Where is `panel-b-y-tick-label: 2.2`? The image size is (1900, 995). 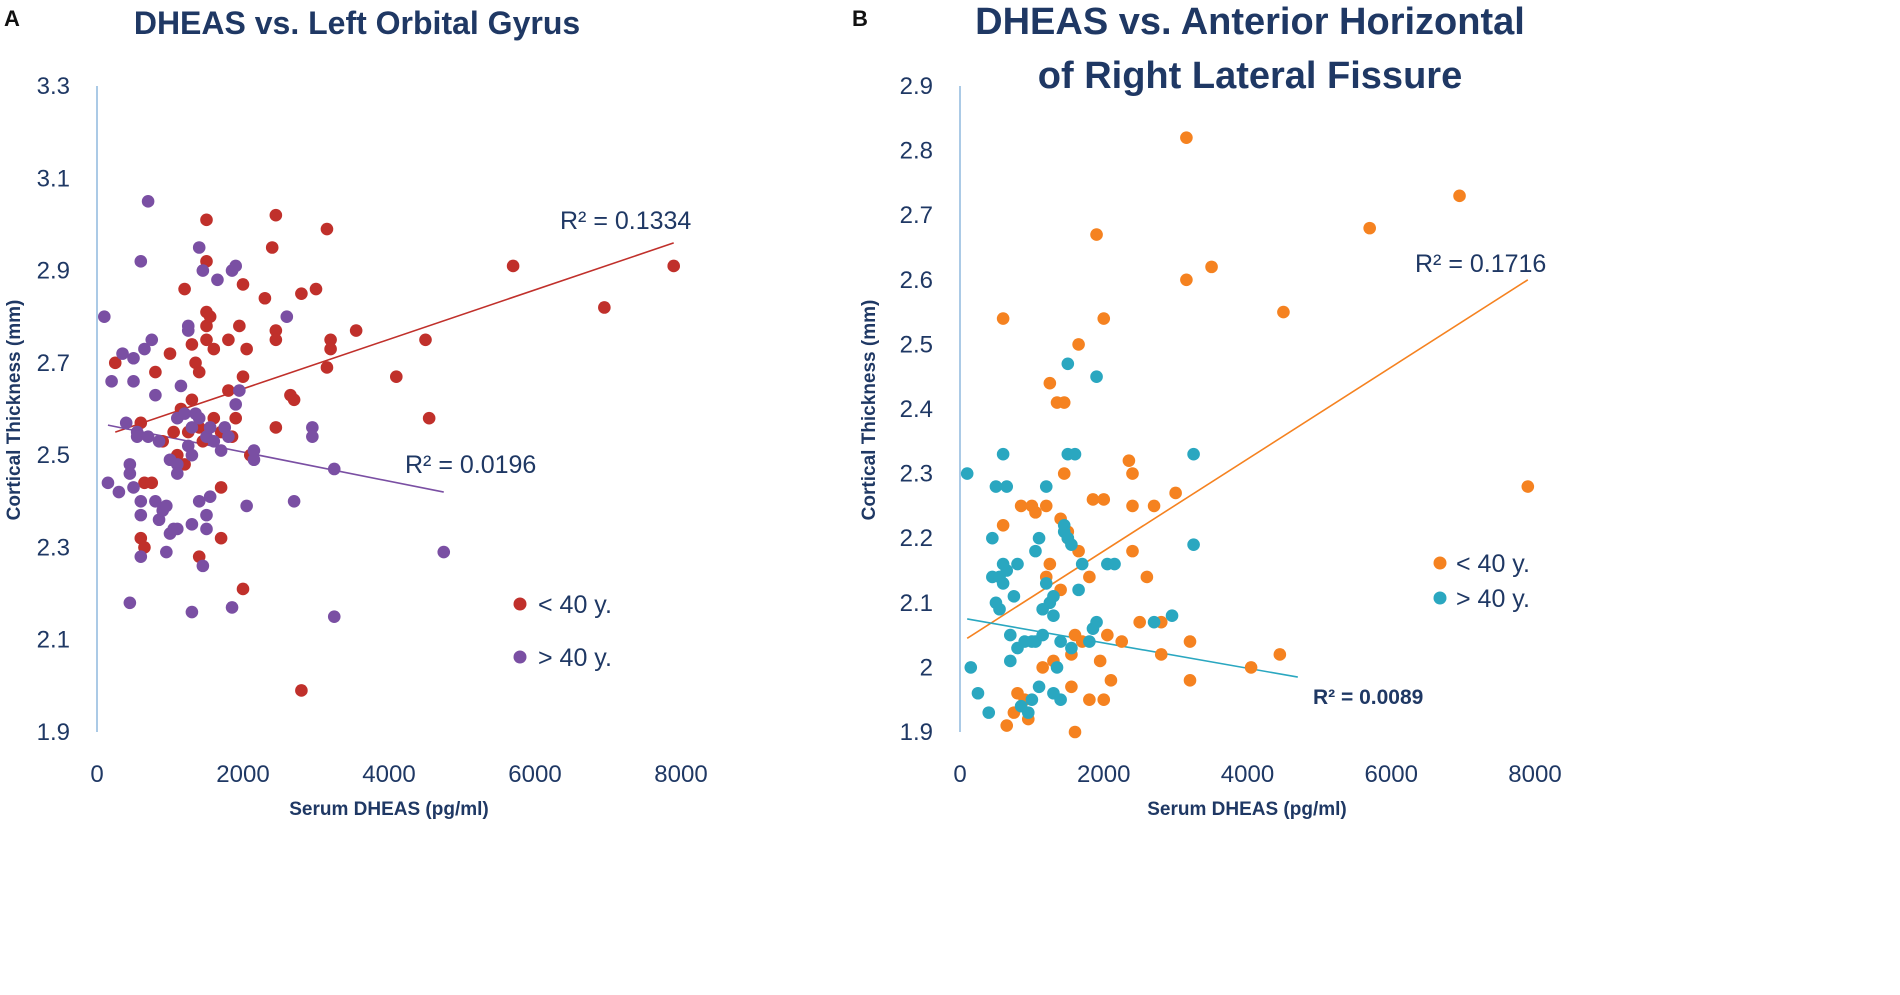
panel-b-y-tick-label: 2.2 is located at coordinates (916, 538).